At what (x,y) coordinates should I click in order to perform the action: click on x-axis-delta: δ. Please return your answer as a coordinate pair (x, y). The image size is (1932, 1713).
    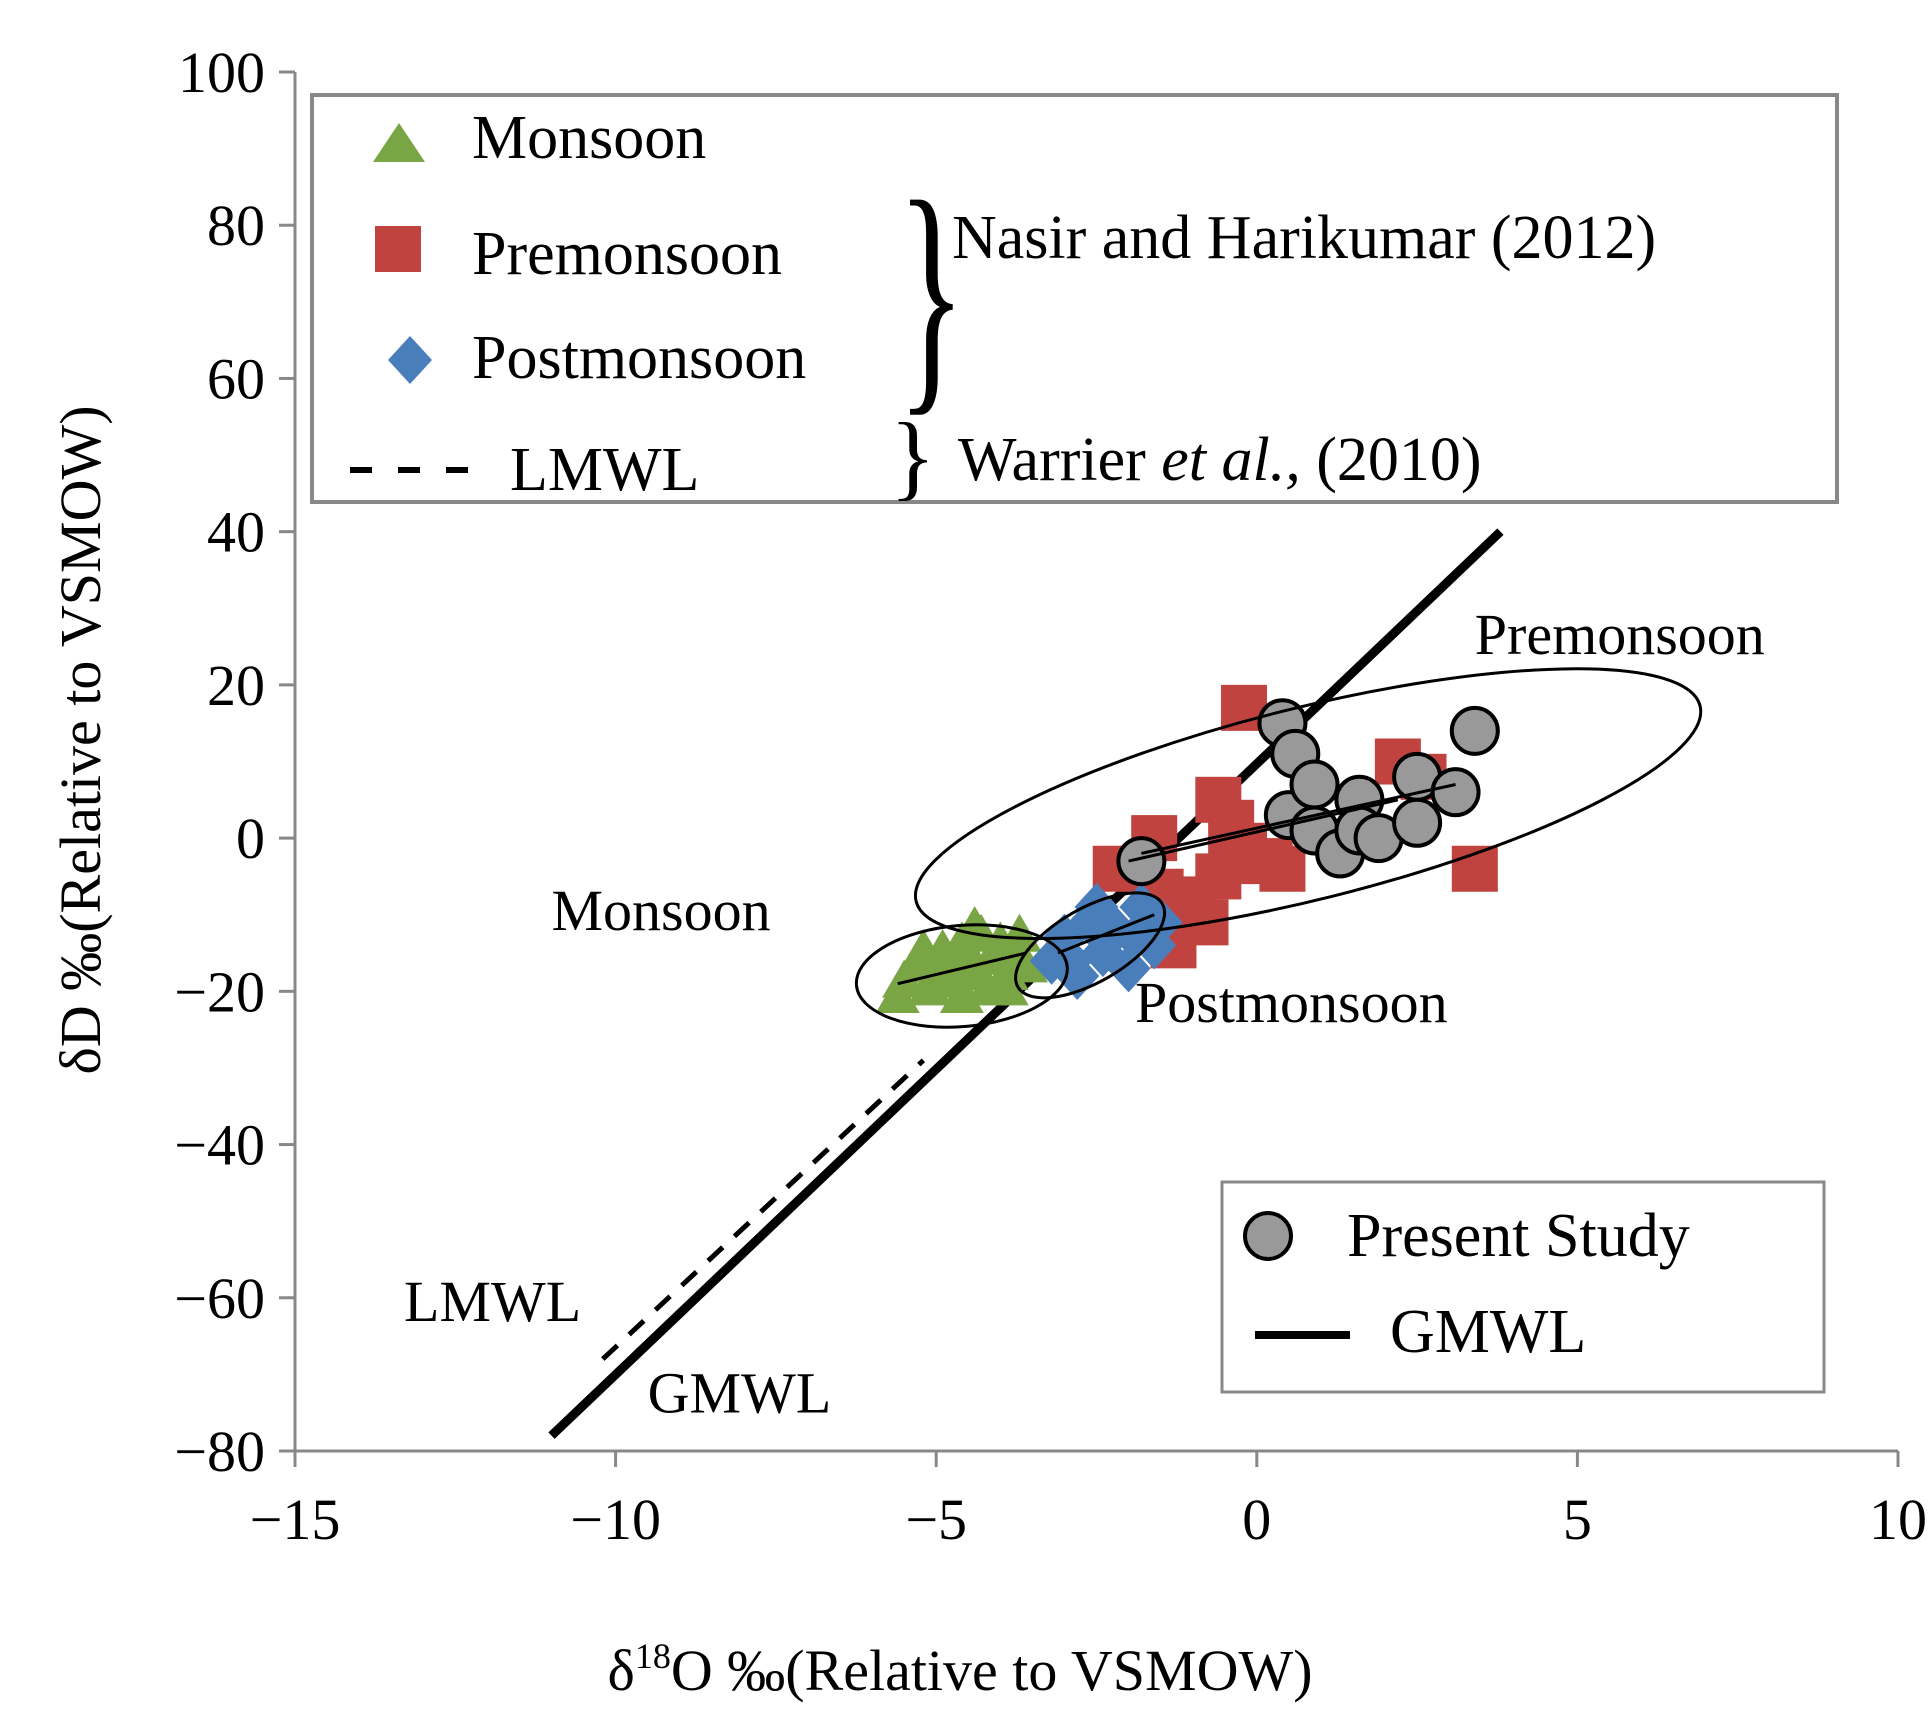
    Looking at the image, I should click on (620, 1670).